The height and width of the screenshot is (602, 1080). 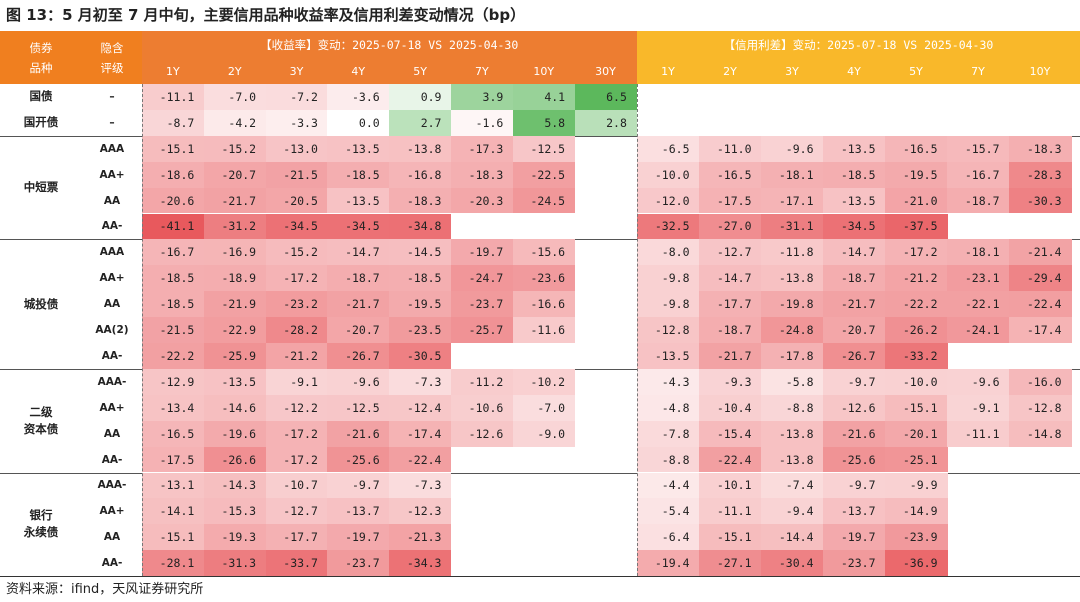 I want to click on spread-cell: -13.5, so click(x=668, y=356).